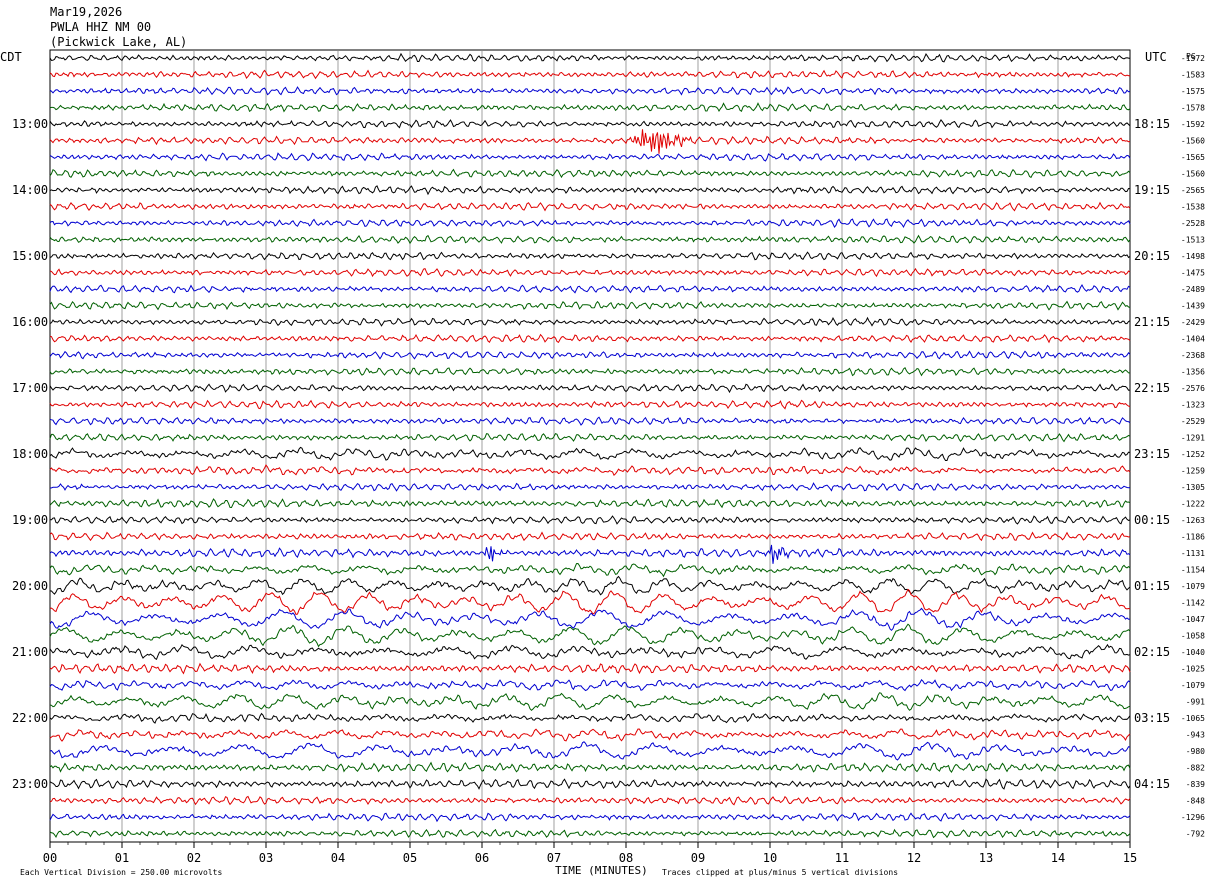  What do you see at coordinates (122, 858) in the screenshot?
I see `x-tick-label: 01` at bounding box center [122, 858].